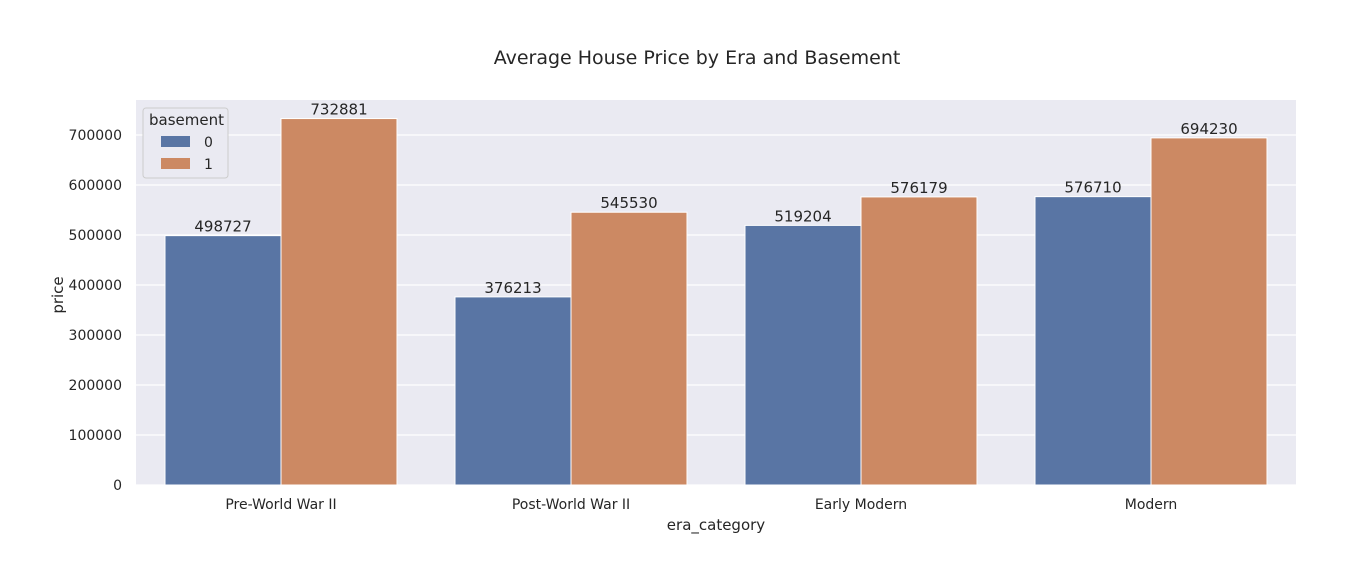  Describe the element at coordinates (1092, 188) in the screenshot. I see `bar-value-label: 576710` at that location.